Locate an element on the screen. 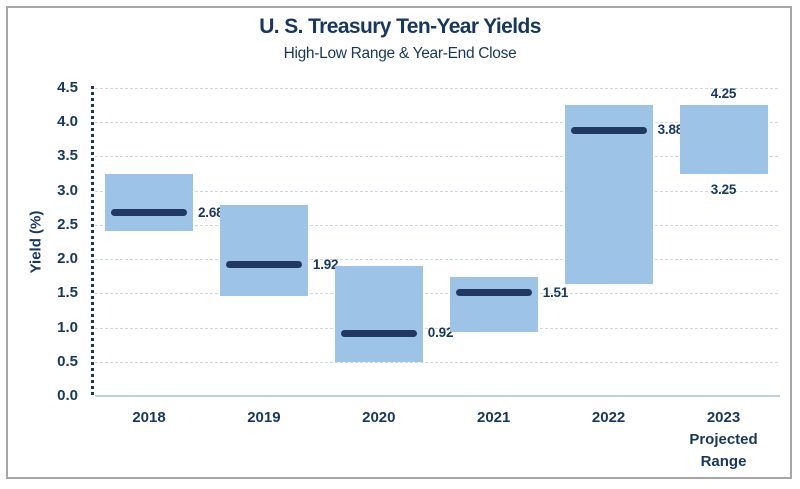  chart-subtitle: High-Low Range & Year-End Close is located at coordinates (400, 53).